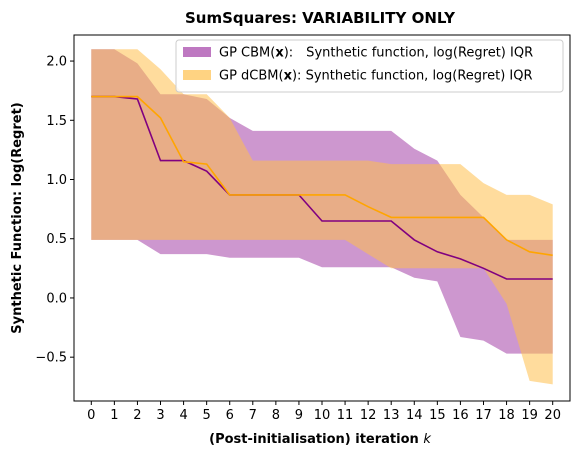 The image size is (578, 458). Describe the element at coordinates (299, 415) in the screenshot. I see `x-tick-label: 9` at that location.